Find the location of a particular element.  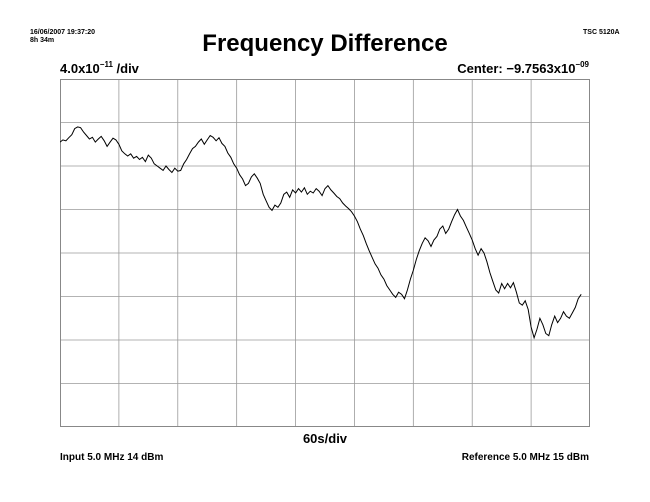

elapsed-time: 8h 34m is located at coordinates (42, 40).